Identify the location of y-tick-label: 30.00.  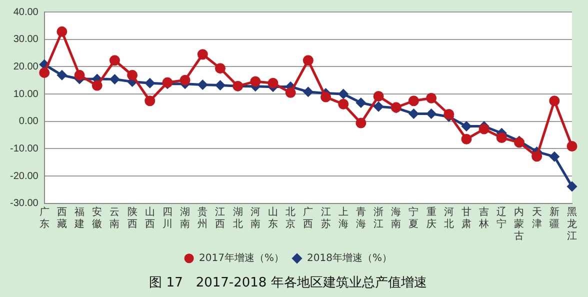
(26, 40).